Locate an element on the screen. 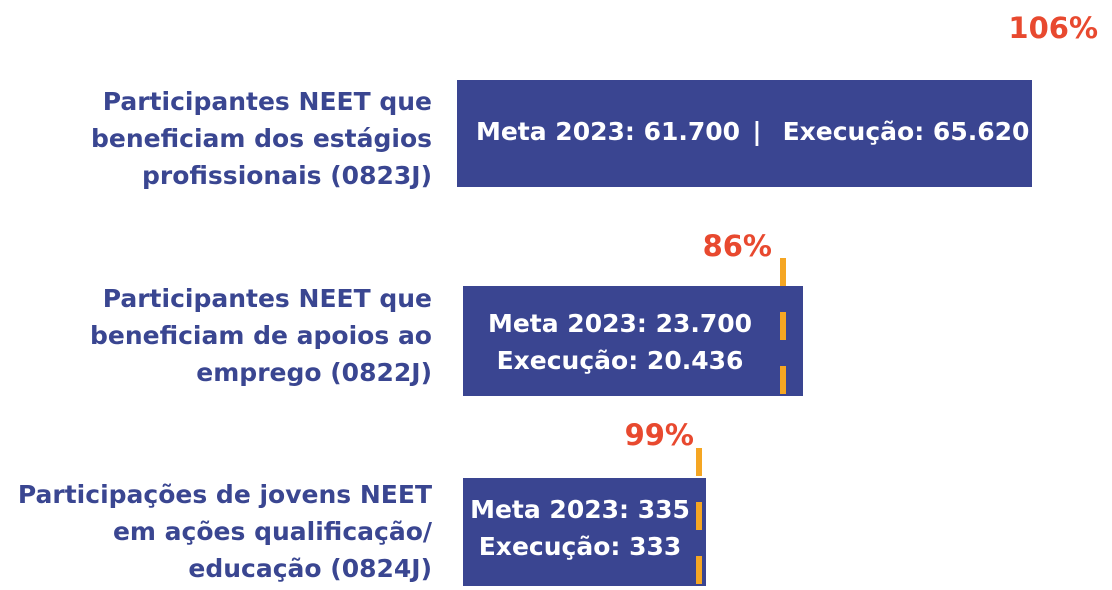 The image size is (1112, 590). label: beneficiam de apoios ao is located at coordinates (261, 335).